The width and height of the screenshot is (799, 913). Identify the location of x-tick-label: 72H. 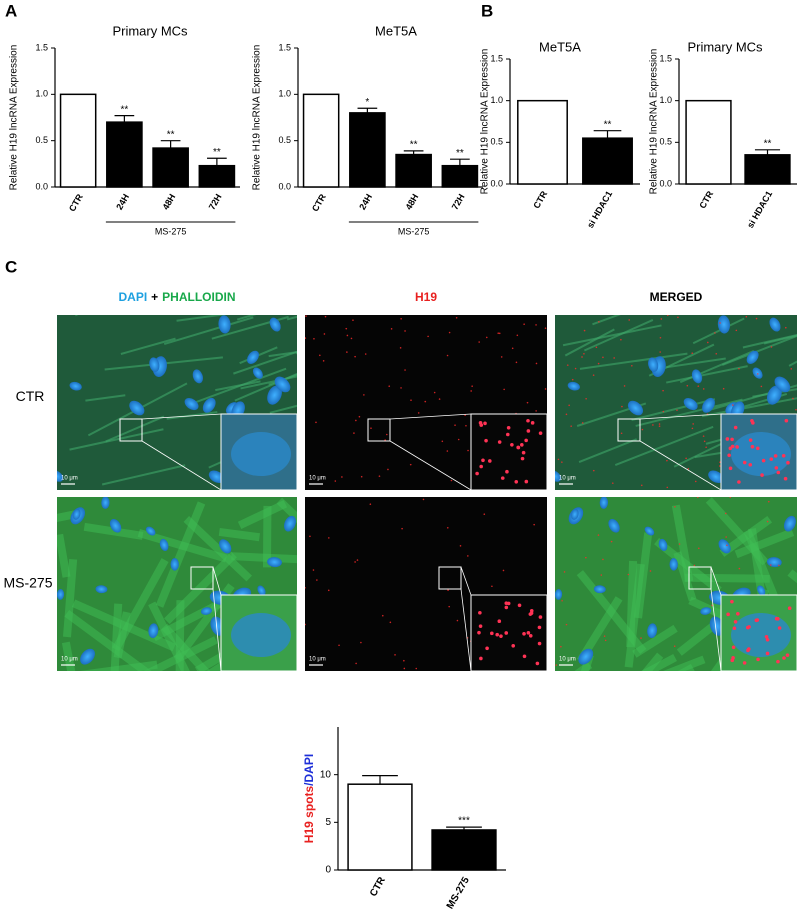
(215, 201).